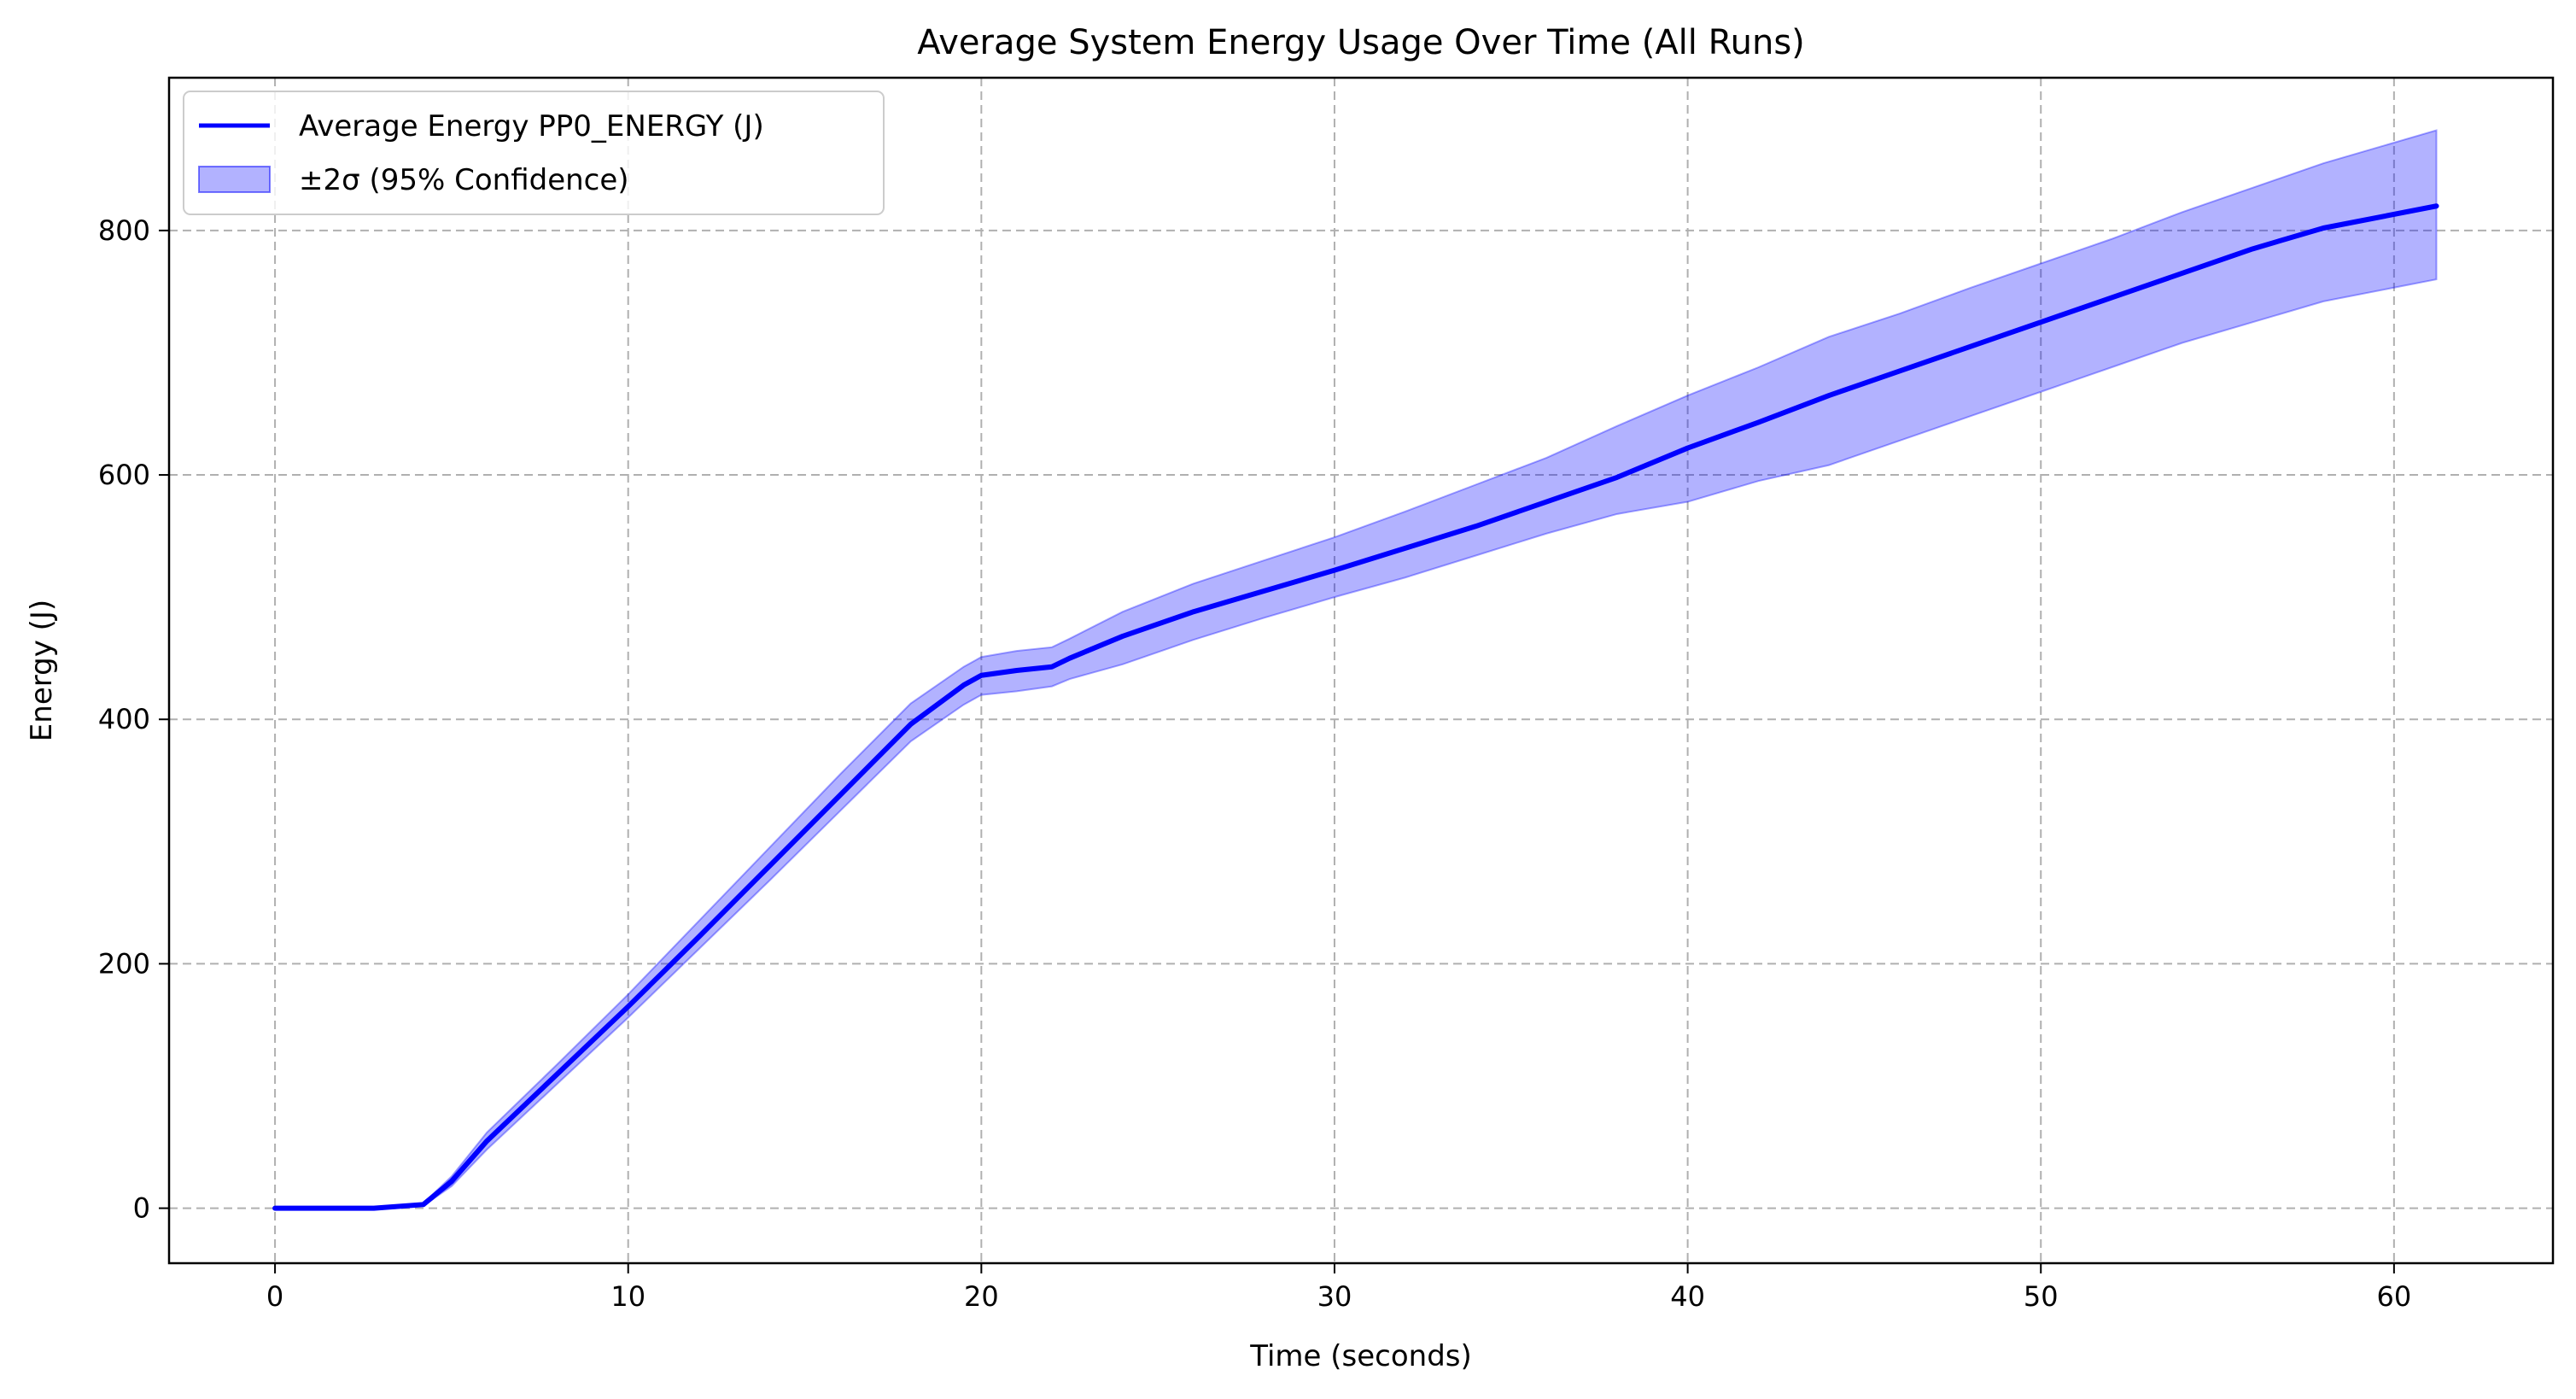  I want to click on y-tick-label: 600, so click(124, 475).